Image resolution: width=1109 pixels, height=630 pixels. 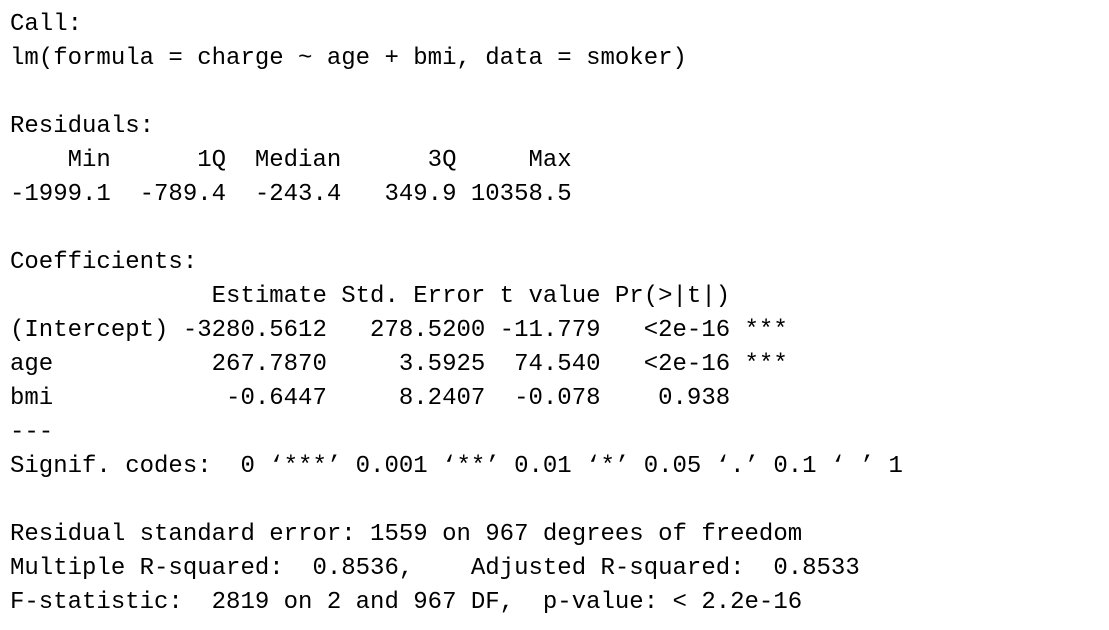 I want to click on output-line: Coefficients:, so click(x=104, y=262).